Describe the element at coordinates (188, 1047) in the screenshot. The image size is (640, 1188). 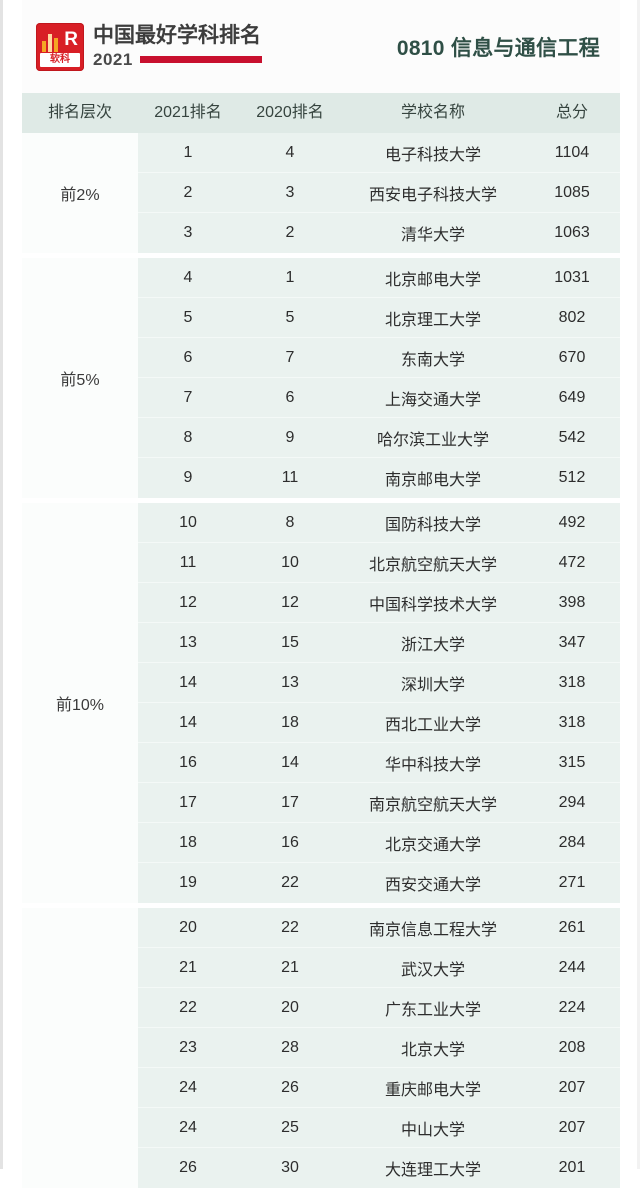
I see `rank-2021-cell: 23` at that location.